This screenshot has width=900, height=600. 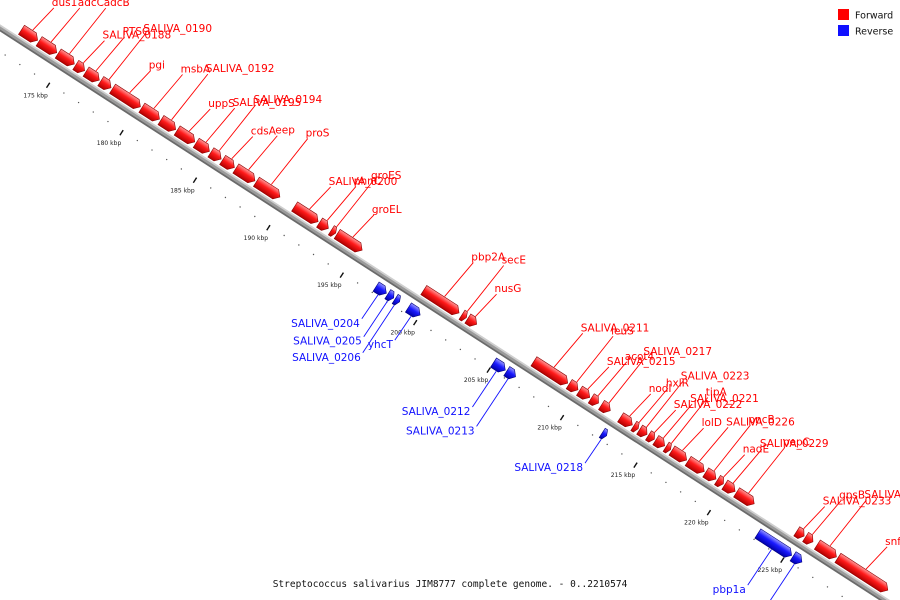 I want to click on gene-label-saliva-0200: SALIVA_0200, so click(x=363, y=182).